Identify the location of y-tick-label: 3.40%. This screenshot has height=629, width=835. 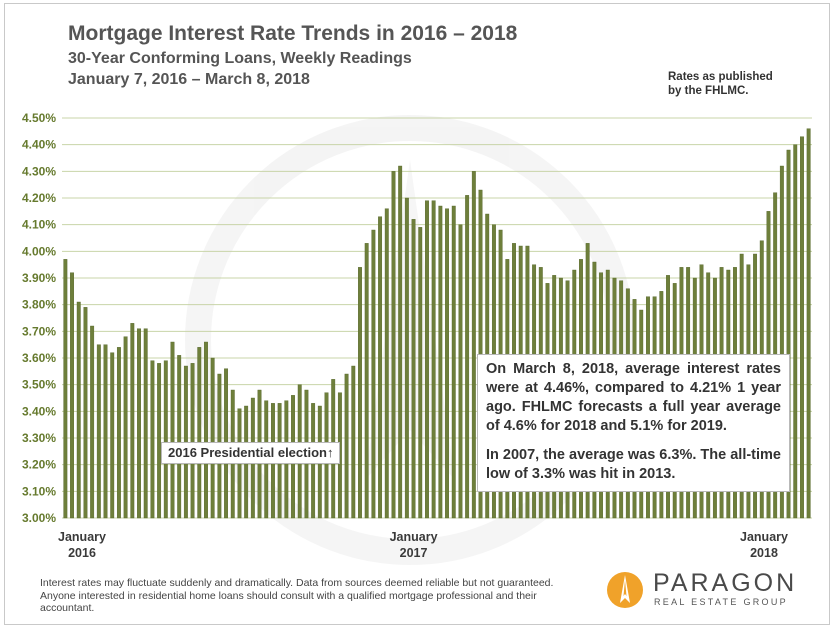
(39, 411).